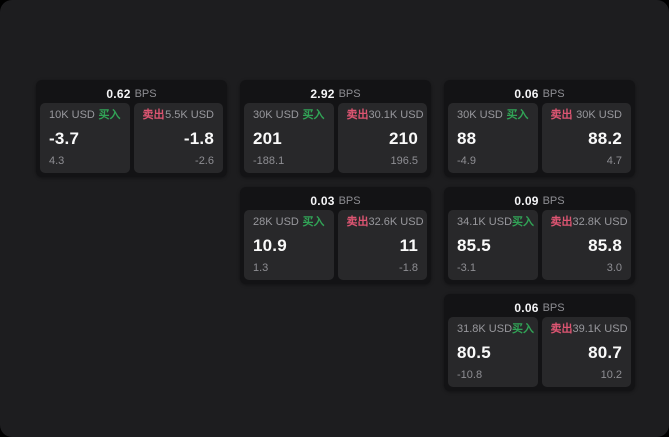  What do you see at coordinates (269, 161) in the screenshot?
I see `buy-delta: -188.1` at bounding box center [269, 161].